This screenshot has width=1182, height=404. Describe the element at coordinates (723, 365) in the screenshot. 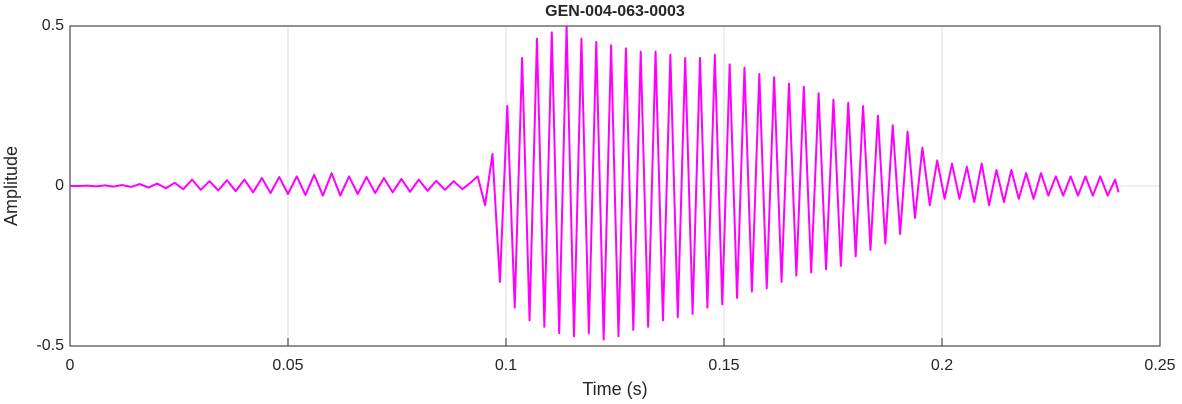

I see `x-tick-label: 0.15` at that location.